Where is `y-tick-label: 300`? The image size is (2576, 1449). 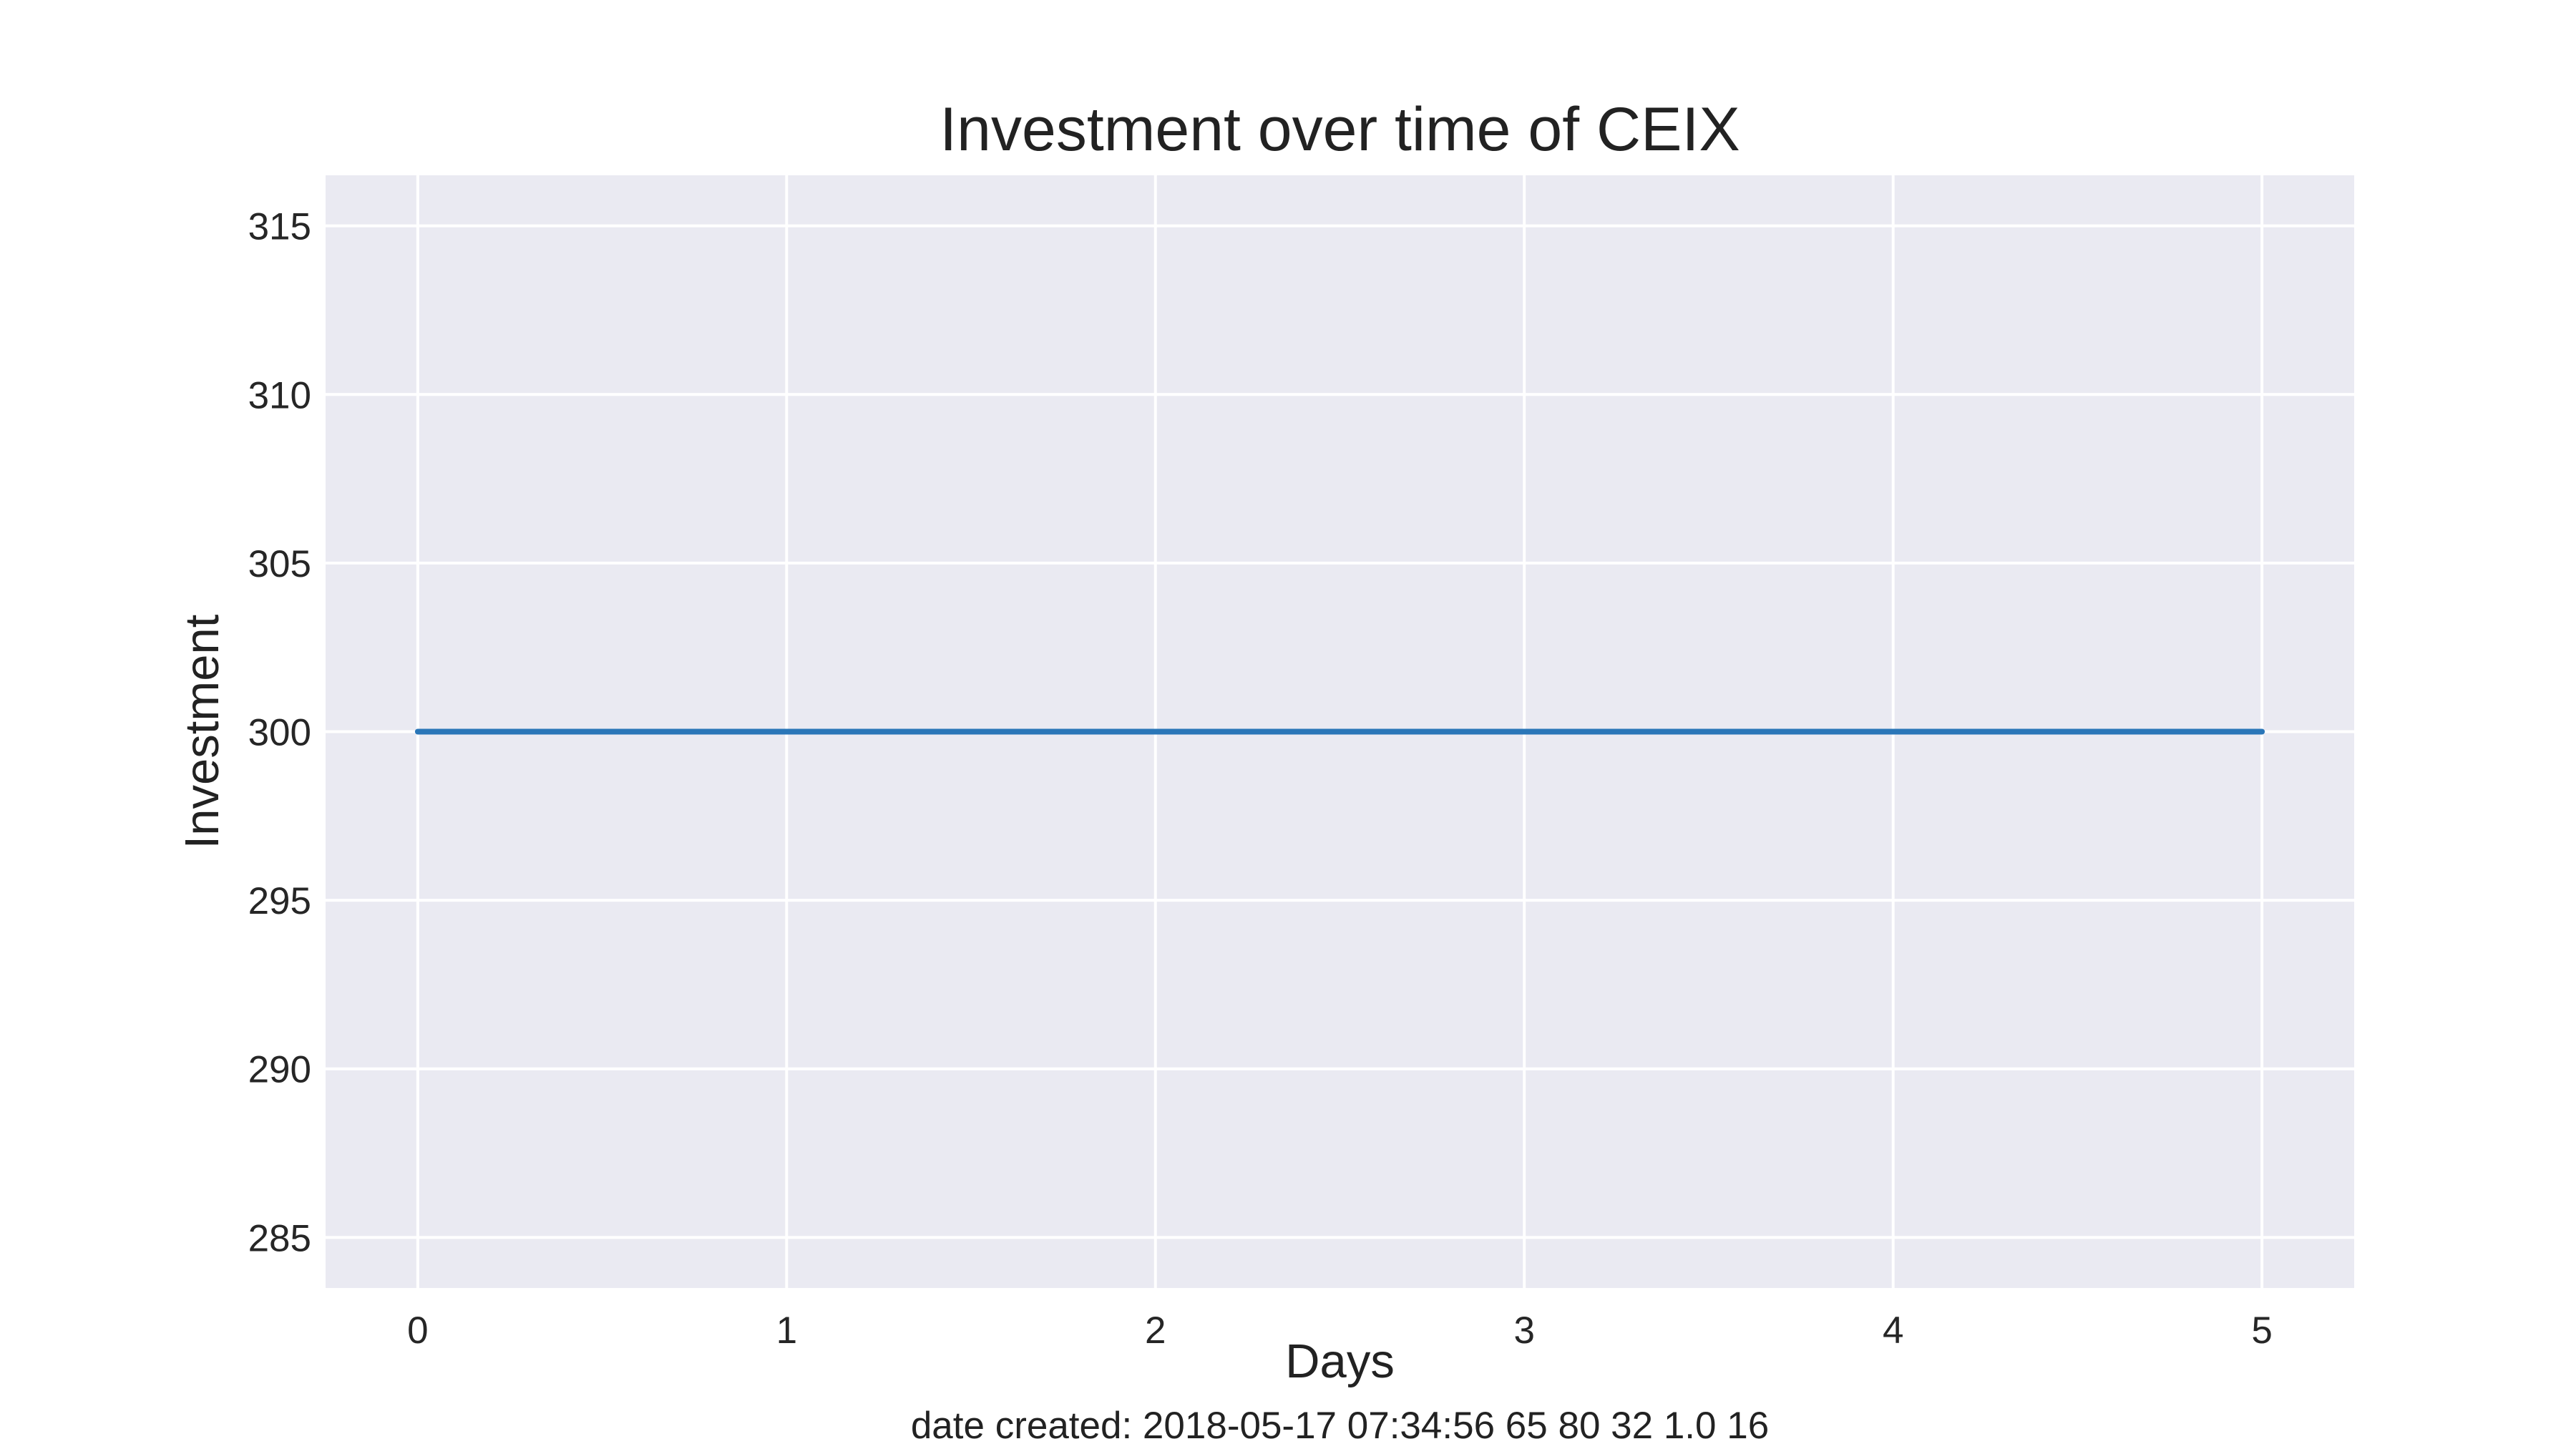
y-tick-label: 300 is located at coordinates (279, 733).